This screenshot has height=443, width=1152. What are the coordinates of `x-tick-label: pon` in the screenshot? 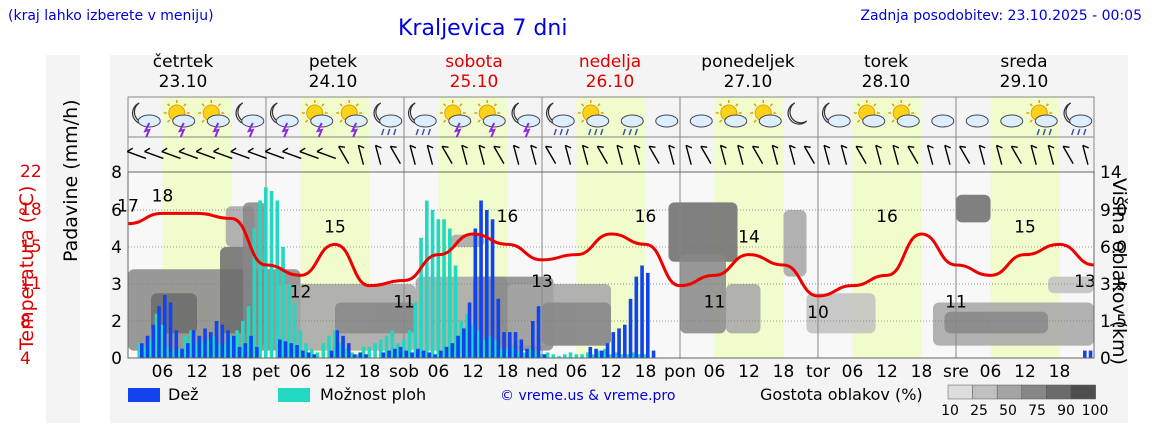 It's located at (680, 372).